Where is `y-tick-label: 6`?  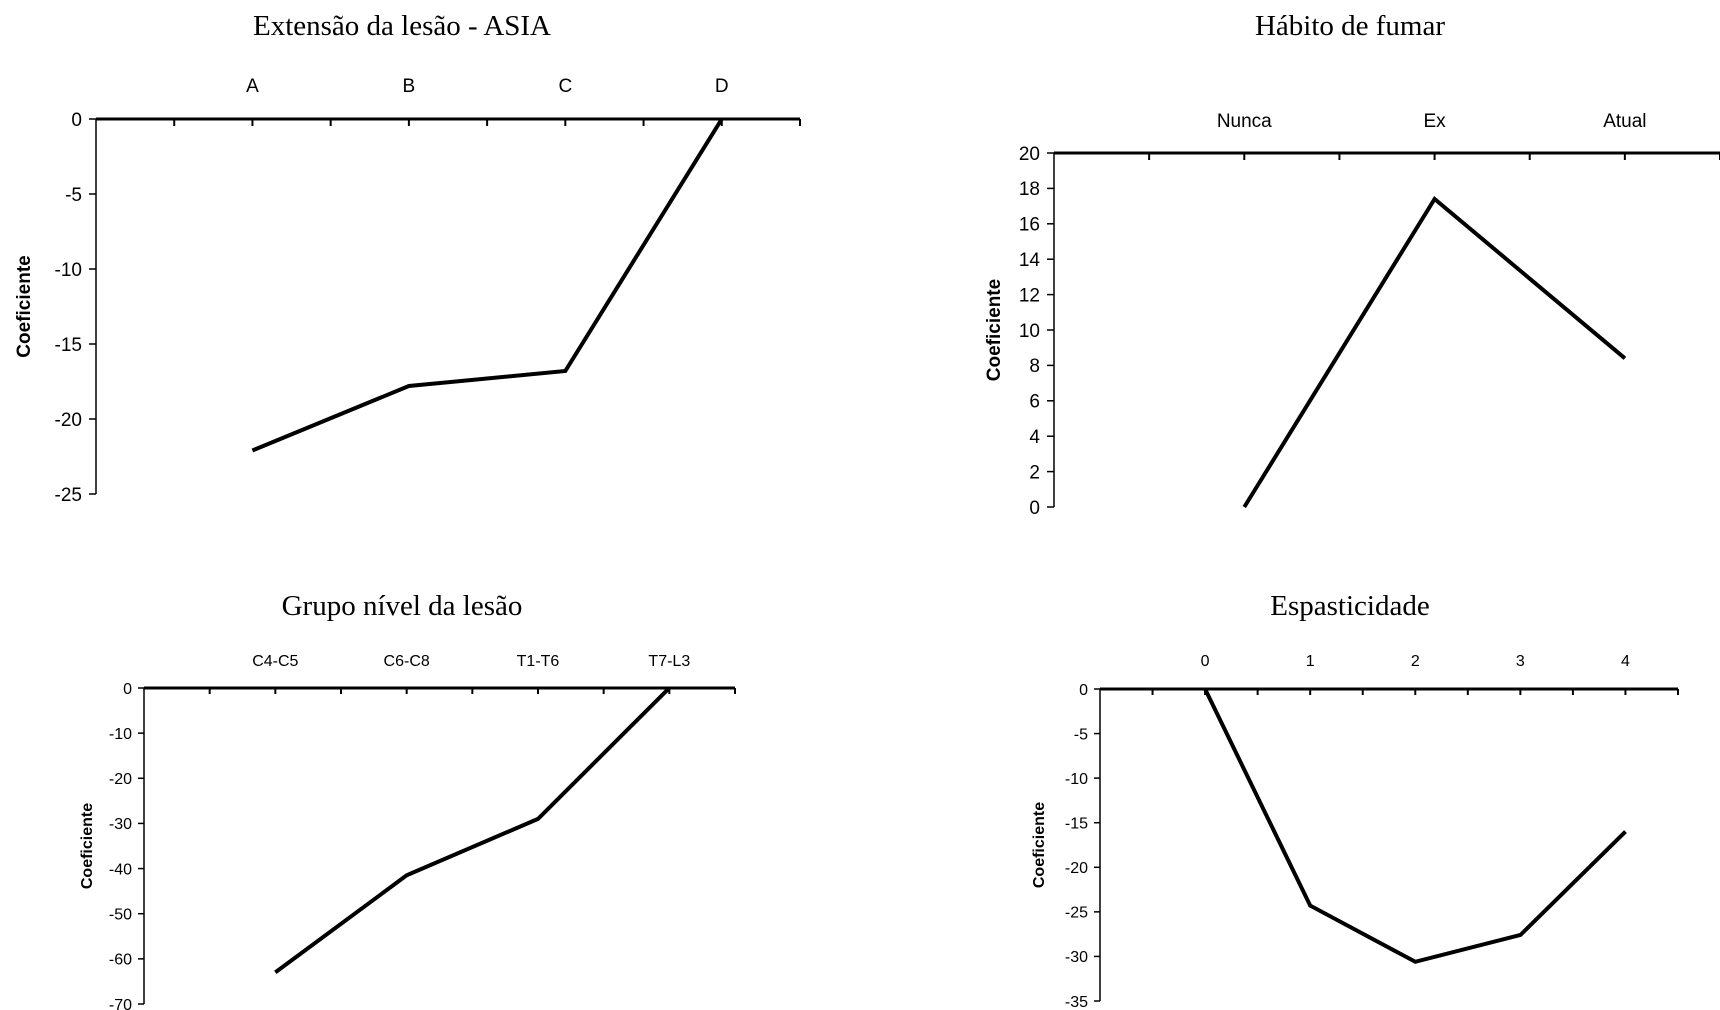 y-tick-label: 6 is located at coordinates (1034, 402).